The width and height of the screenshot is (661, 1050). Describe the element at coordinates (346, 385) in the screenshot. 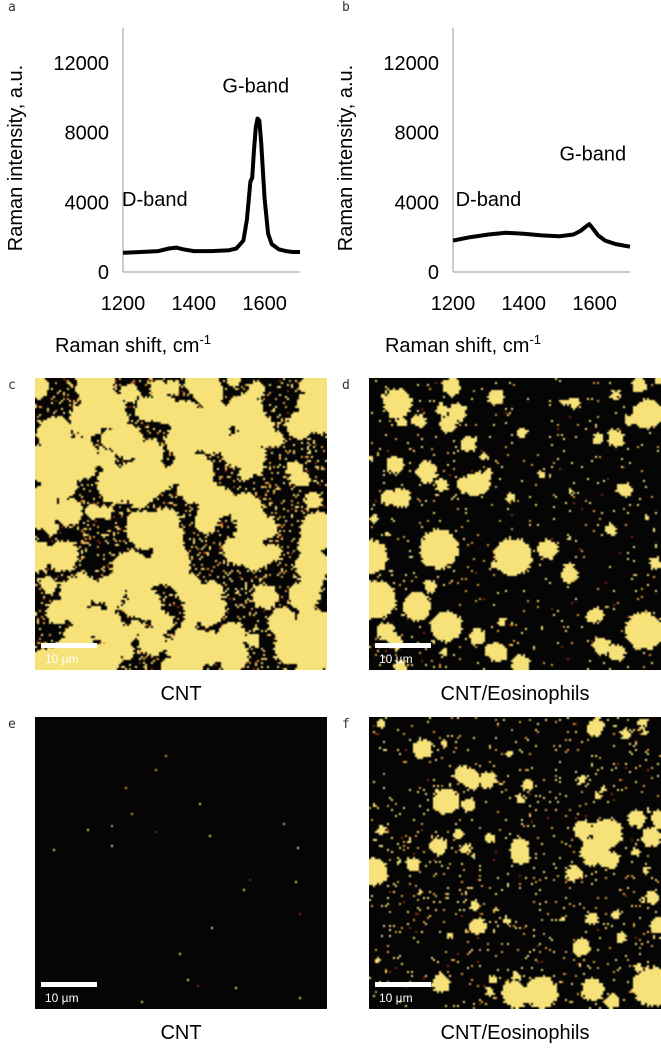

I see `panel-label-d: d` at that location.